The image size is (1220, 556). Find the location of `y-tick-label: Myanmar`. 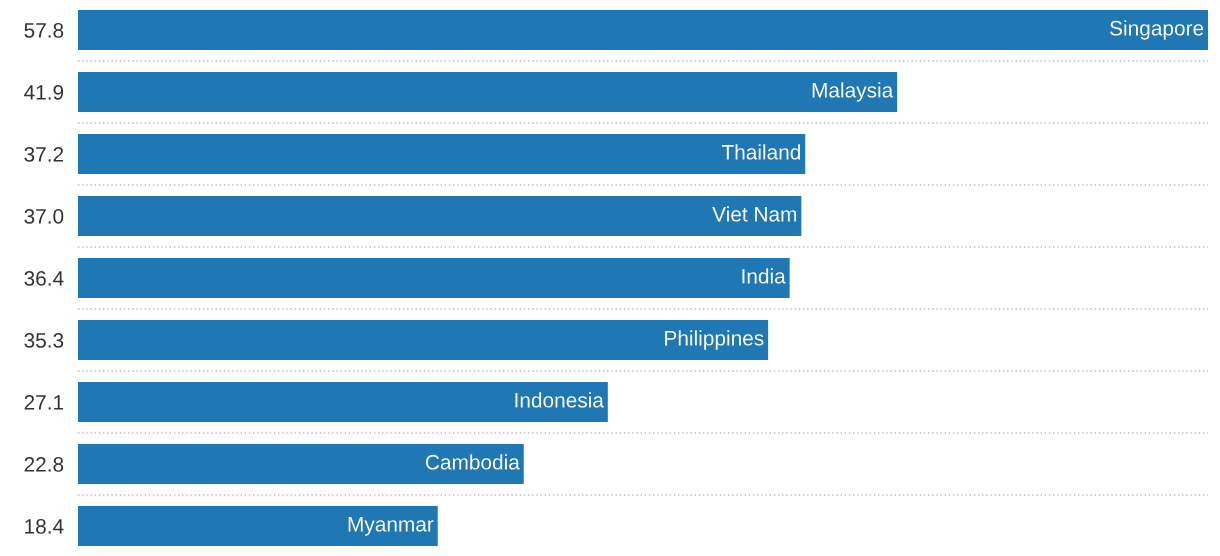

y-tick-label: Myanmar is located at coordinates (391, 526).